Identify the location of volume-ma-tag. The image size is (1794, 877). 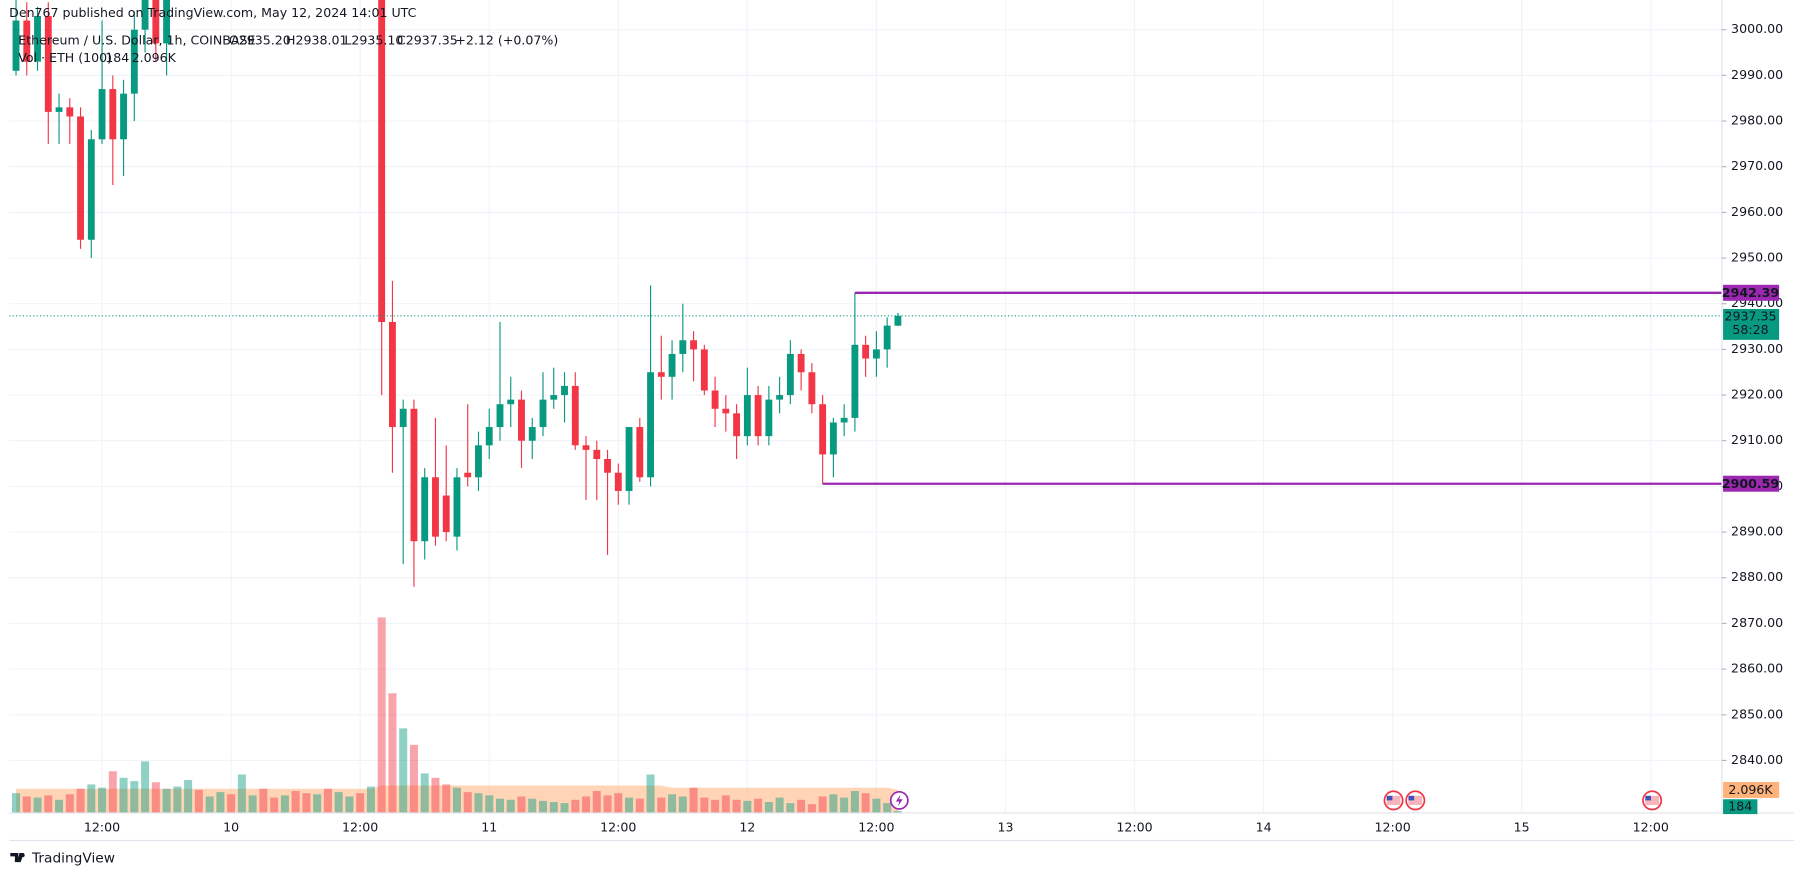
(1751, 789).